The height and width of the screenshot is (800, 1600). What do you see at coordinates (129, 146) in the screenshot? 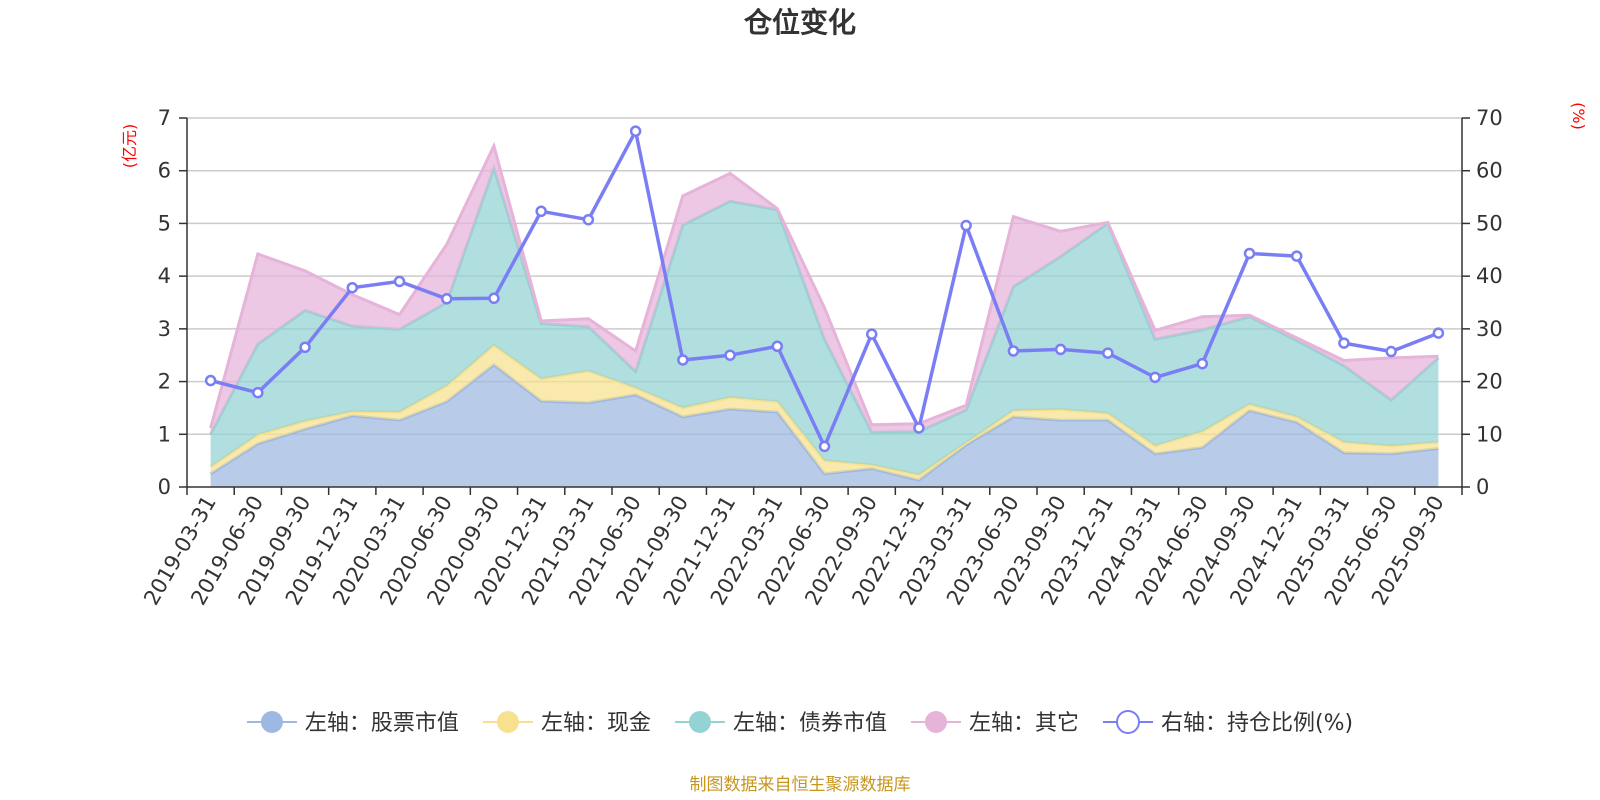
I see `left-axis-unit: (亿元)` at bounding box center [129, 146].